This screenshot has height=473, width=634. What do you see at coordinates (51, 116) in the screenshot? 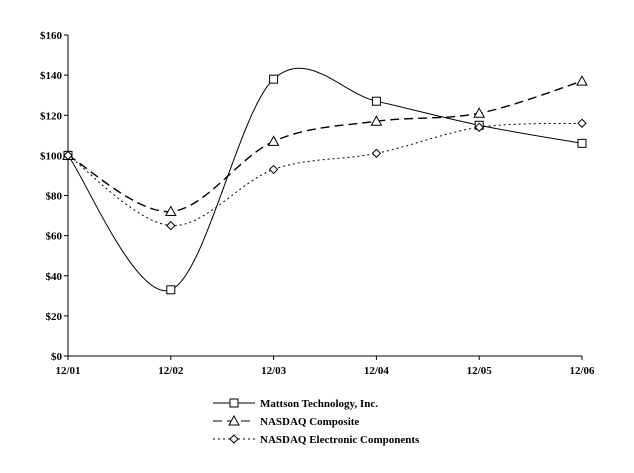
I see `y-tick-label: $120` at bounding box center [51, 116].